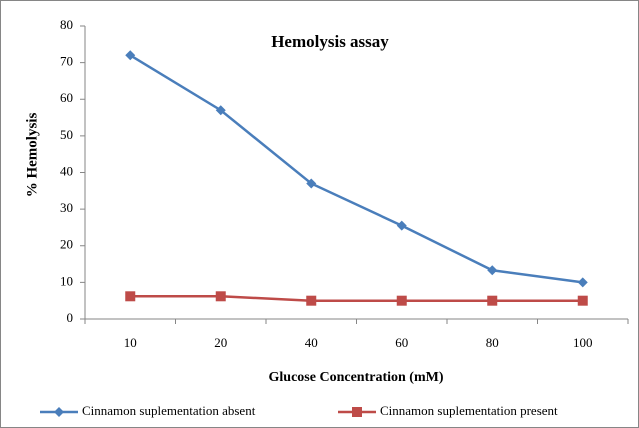  I want to click on y-tick-label: 20, so click(66, 244).